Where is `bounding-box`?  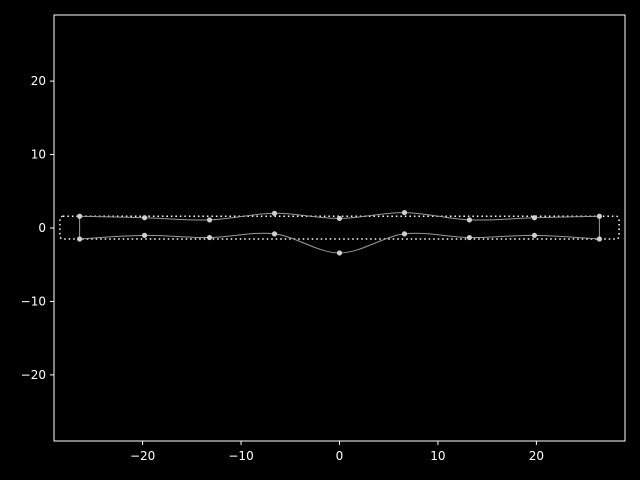
bounding-box is located at coordinates (339, 227).